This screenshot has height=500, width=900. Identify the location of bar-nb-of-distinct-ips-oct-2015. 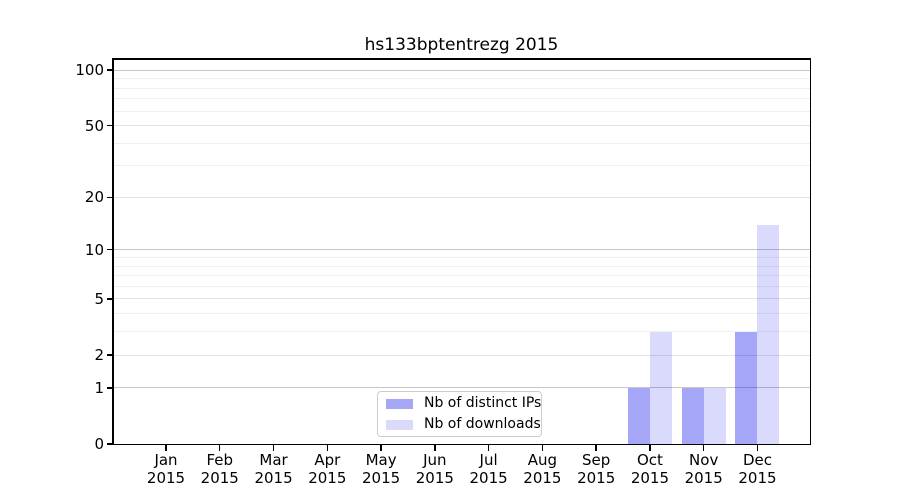
(638, 415).